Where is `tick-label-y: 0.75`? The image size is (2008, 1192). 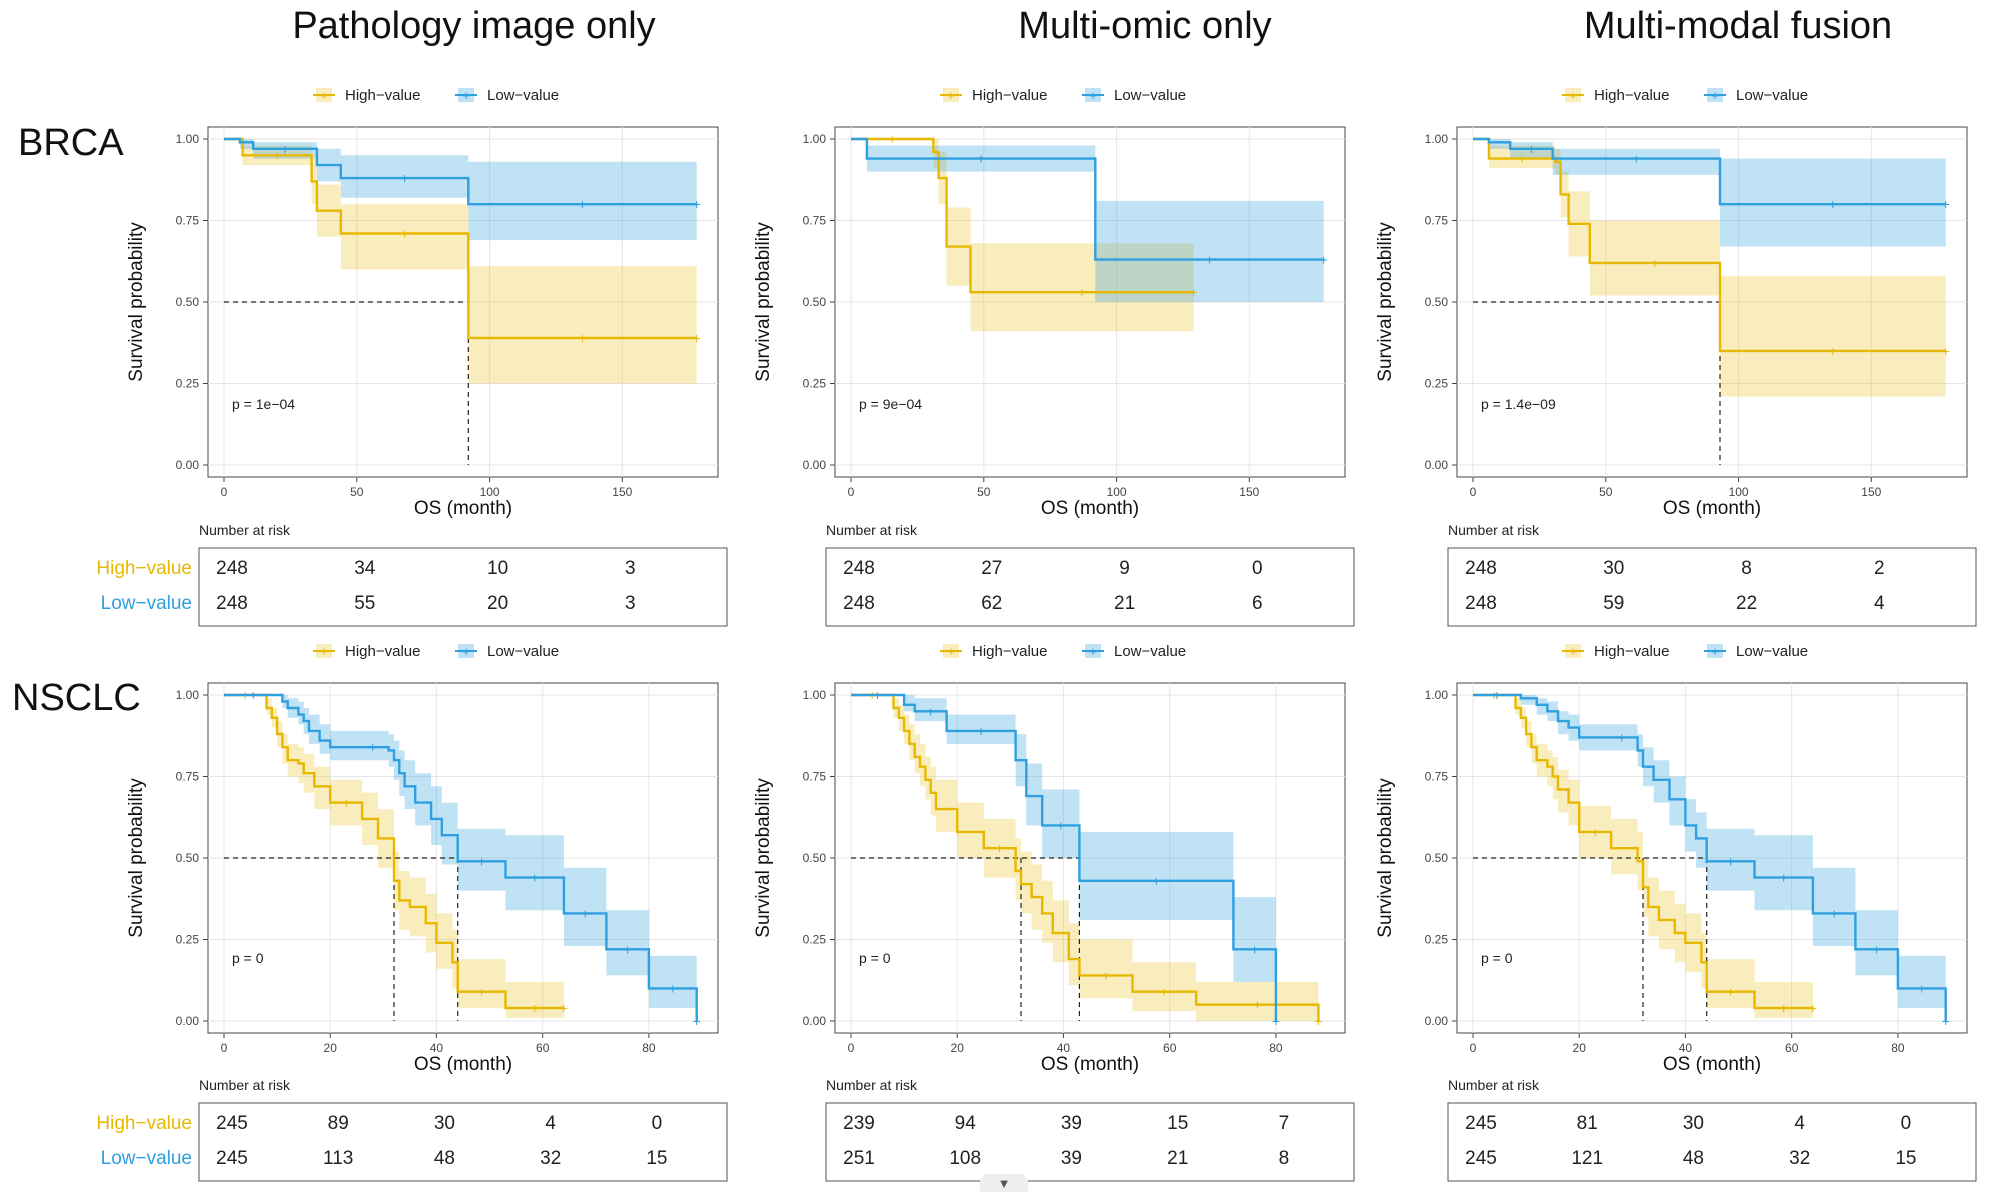
tick-label-y: 0.75 is located at coordinates (815, 777).